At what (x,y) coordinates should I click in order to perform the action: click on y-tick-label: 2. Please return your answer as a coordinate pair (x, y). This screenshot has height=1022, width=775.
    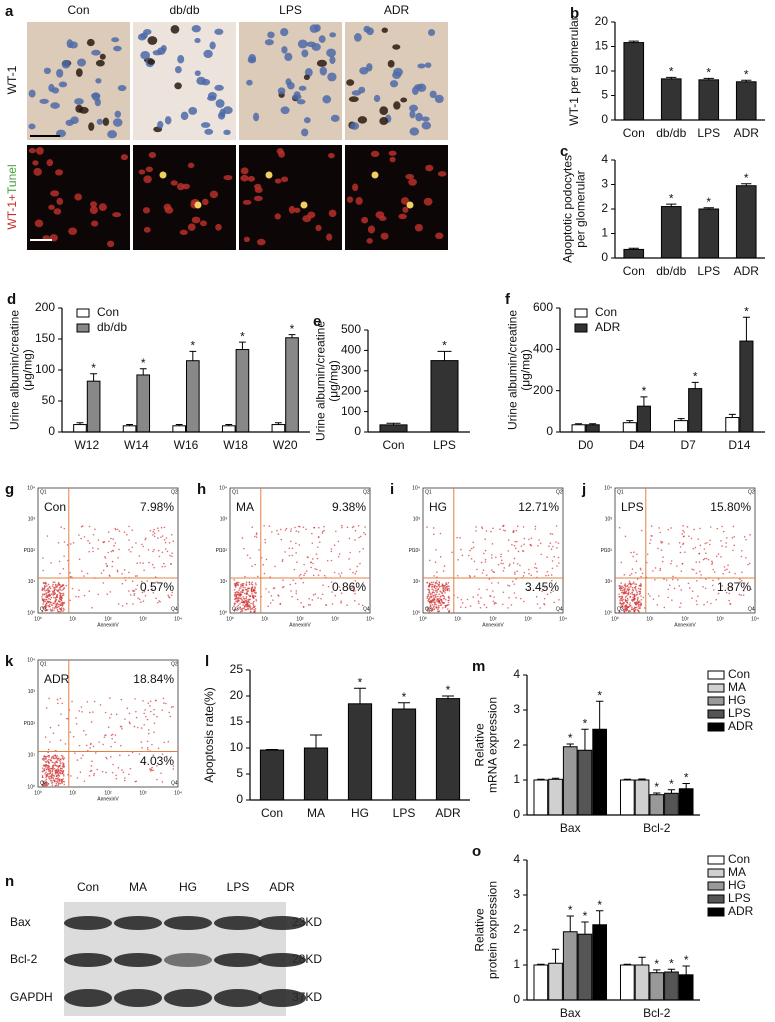
    Looking at the image, I should click on (516, 929).